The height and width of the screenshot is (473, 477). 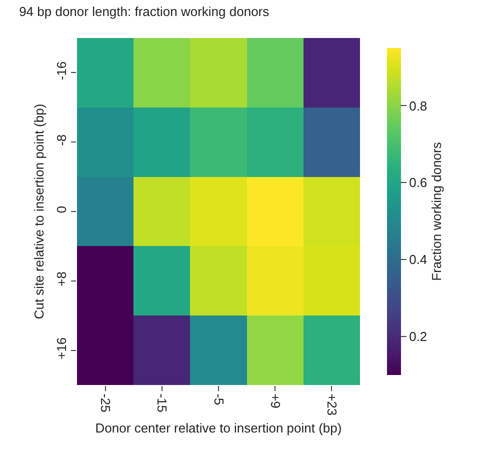 I want to click on y-tick-label: +8, so click(x=61, y=279).